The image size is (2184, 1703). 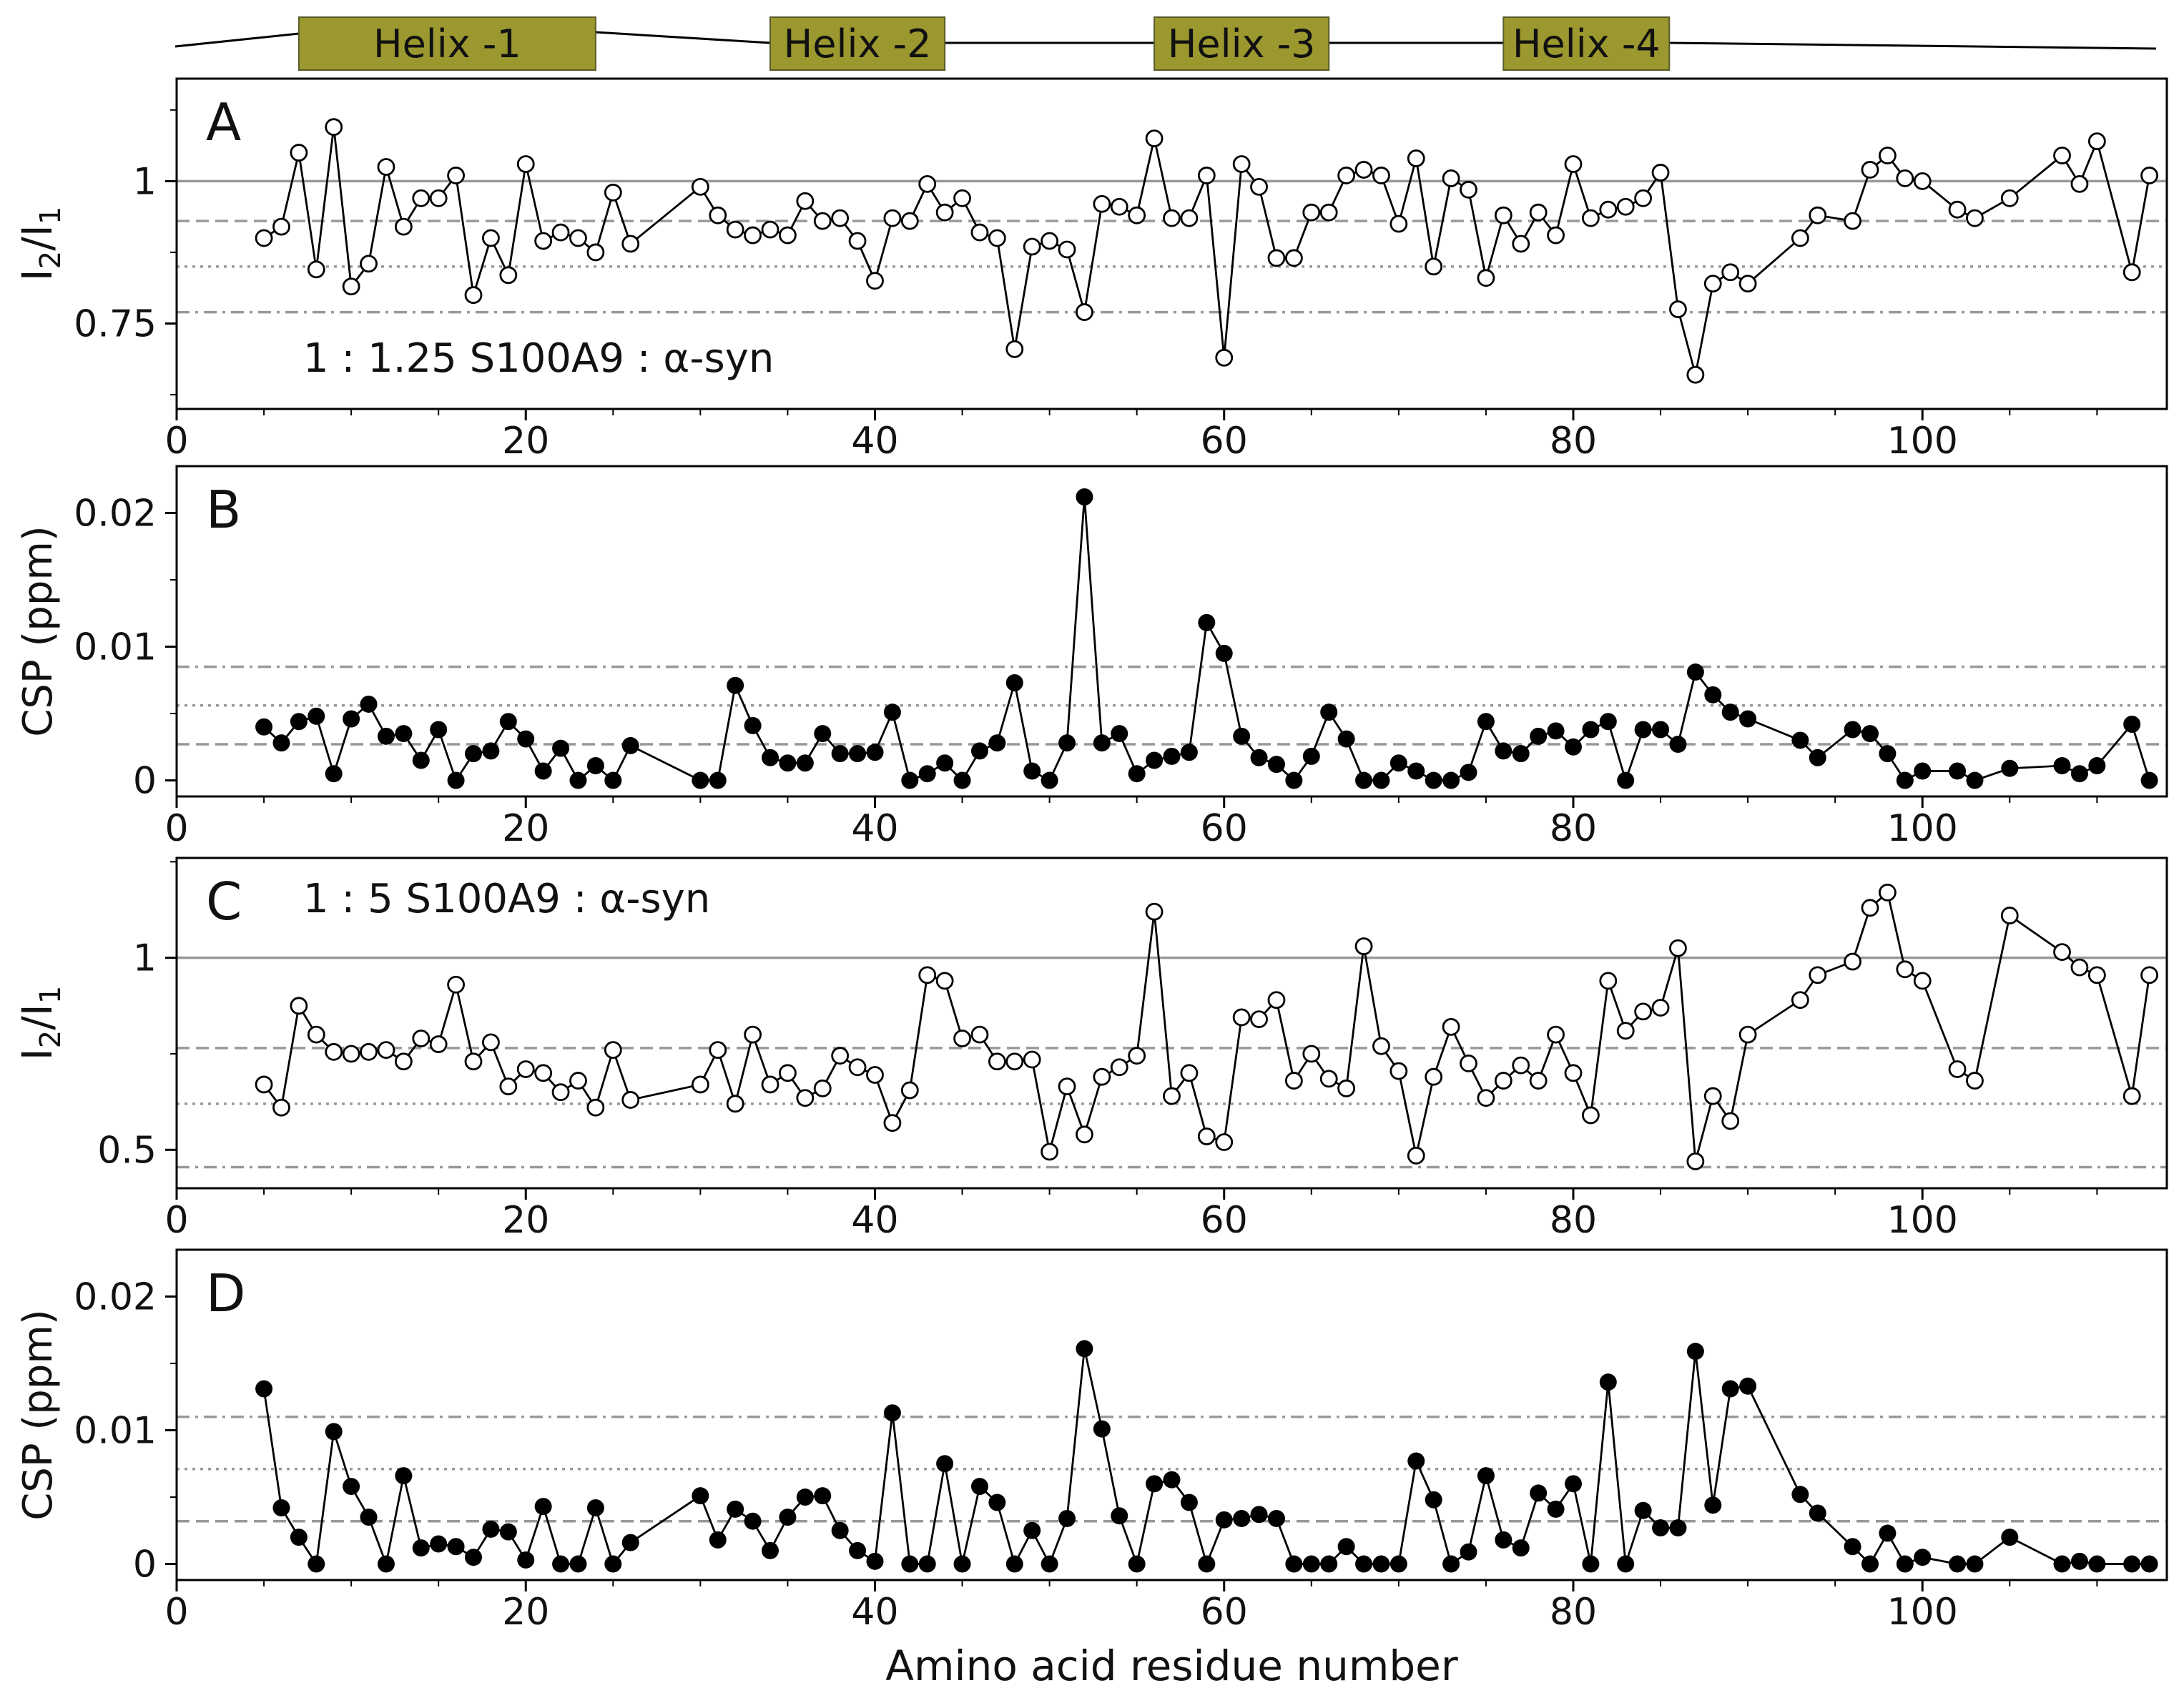 I want to click on x-tick-label: 0, so click(x=176, y=441).